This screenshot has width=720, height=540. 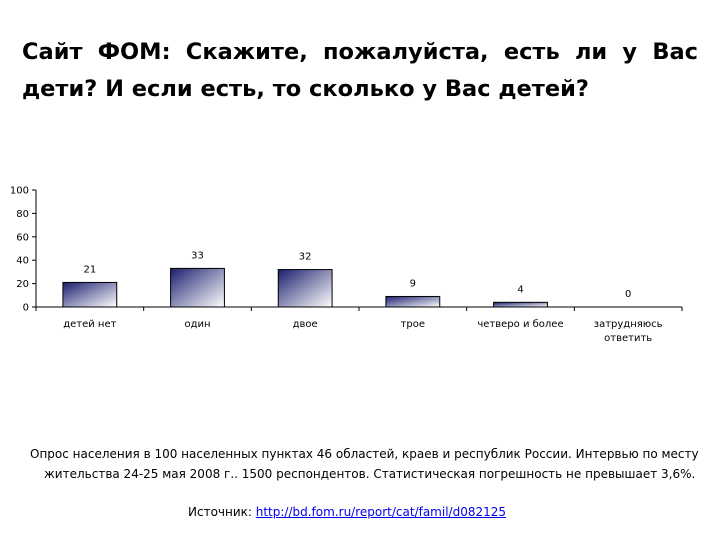 What do you see at coordinates (413, 283) in the screenshot?
I see `data-label: 9` at bounding box center [413, 283].